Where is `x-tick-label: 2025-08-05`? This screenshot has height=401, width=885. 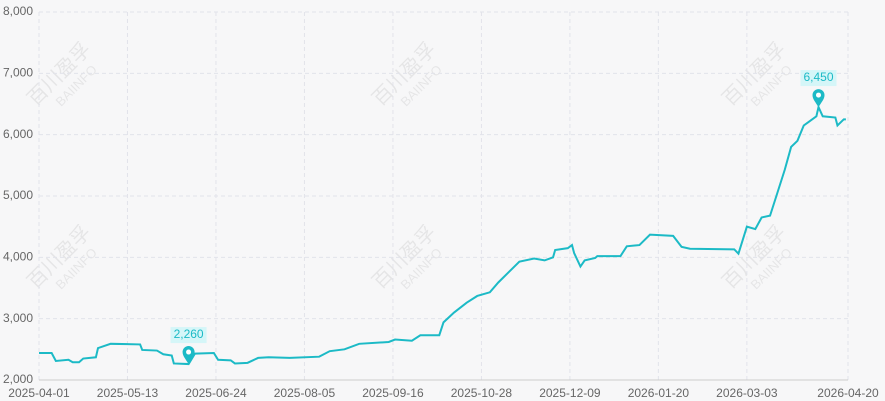 x-tick-label: 2025-08-05 is located at coordinates (305, 393).